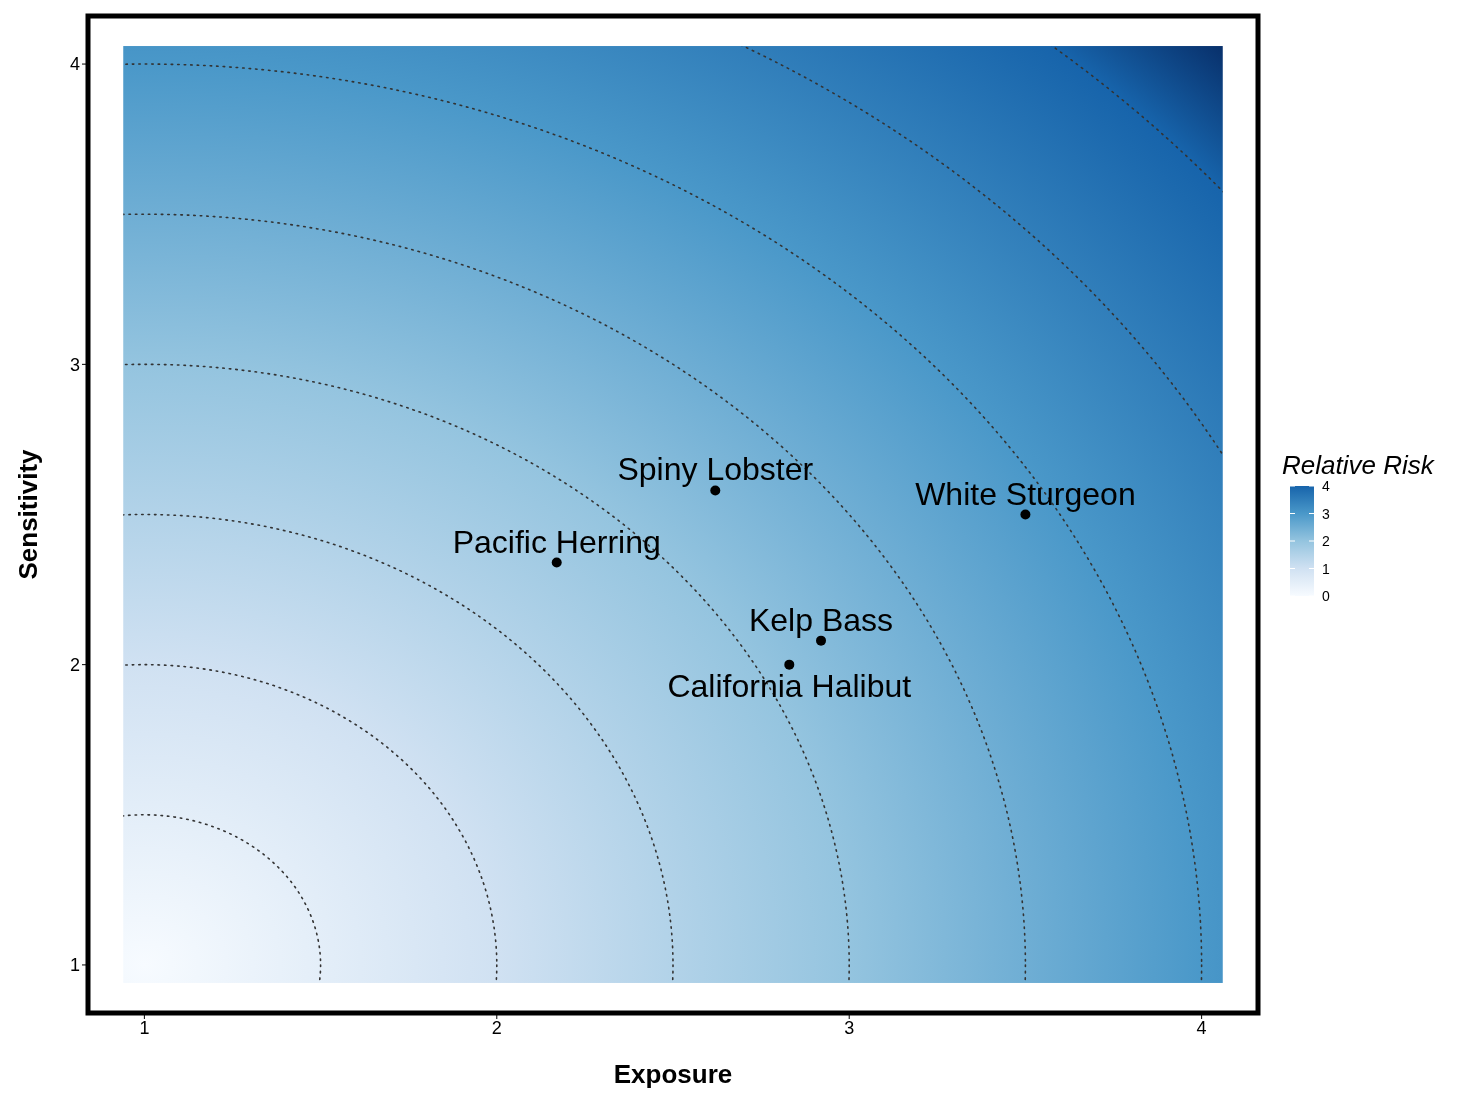 Image resolution: width=1462 pixels, height=1114 pixels. What do you see at coordinates (74, 665) in the screenshot?
I see `y-tick-label: 2` at bounding box center [74, 665].